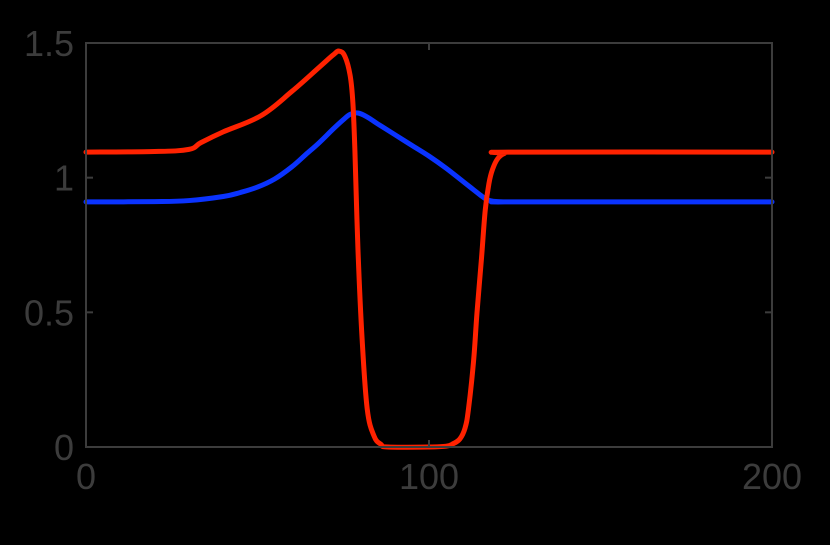 This screenshot has width=830, height=545. Describe the element at coordinates (429, 157) in the screenshot. I see `series-line-blue` at that location.